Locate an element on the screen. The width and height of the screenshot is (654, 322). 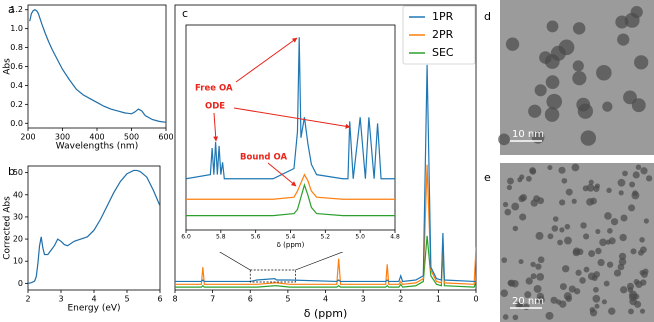
panel-label: c is located at coordinates (185, 13).